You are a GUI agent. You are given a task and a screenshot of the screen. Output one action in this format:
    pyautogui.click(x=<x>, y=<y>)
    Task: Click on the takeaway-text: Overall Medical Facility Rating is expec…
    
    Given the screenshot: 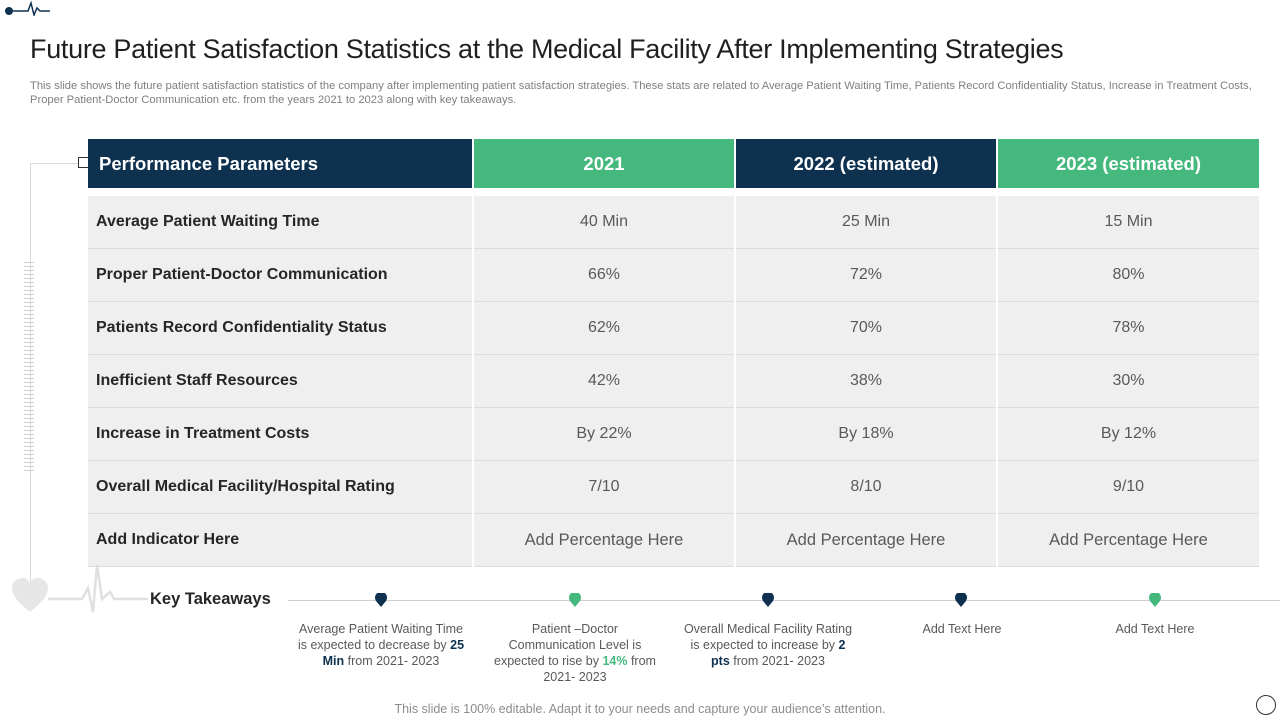 What is the action you would take?
    pyautogui.click(x=768, y=645)
    